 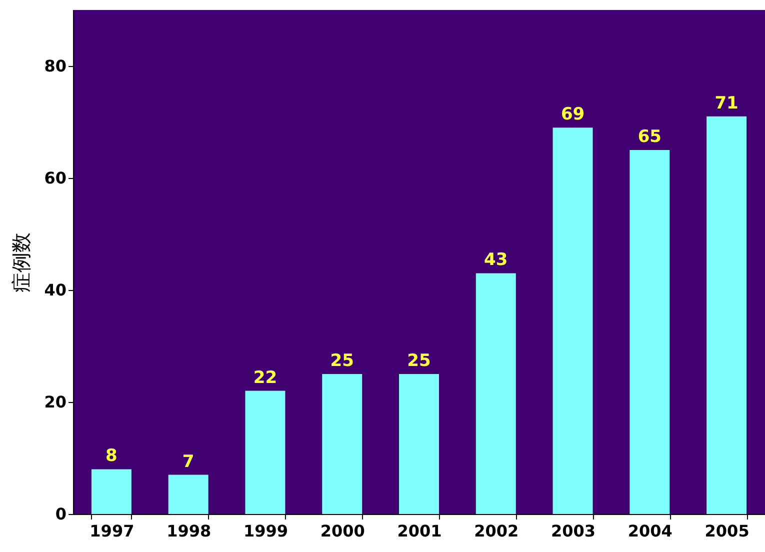 I want to click on data-label: 22, so click(x=265, y=378).